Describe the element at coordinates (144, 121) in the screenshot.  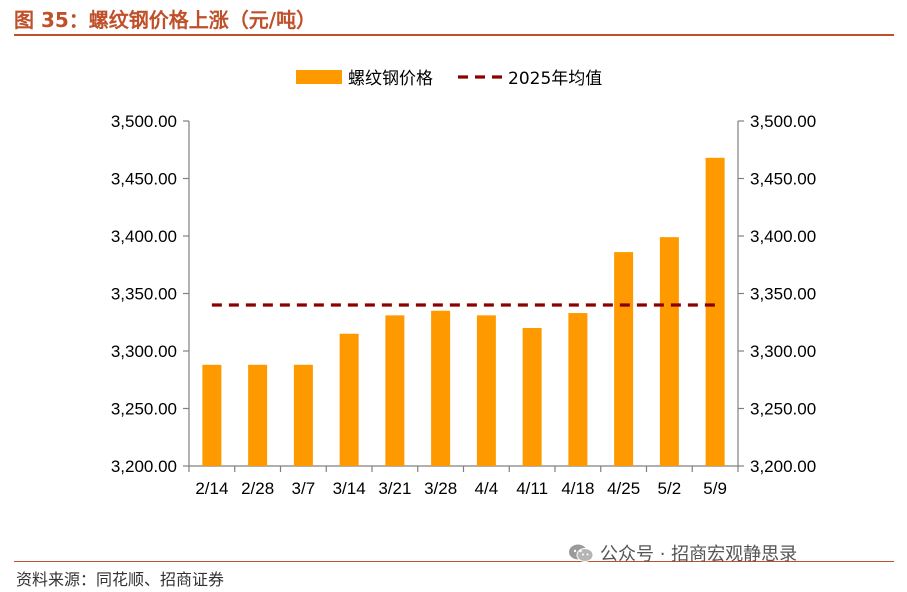
I see `left-tick-label: 3,500.00` at that location.